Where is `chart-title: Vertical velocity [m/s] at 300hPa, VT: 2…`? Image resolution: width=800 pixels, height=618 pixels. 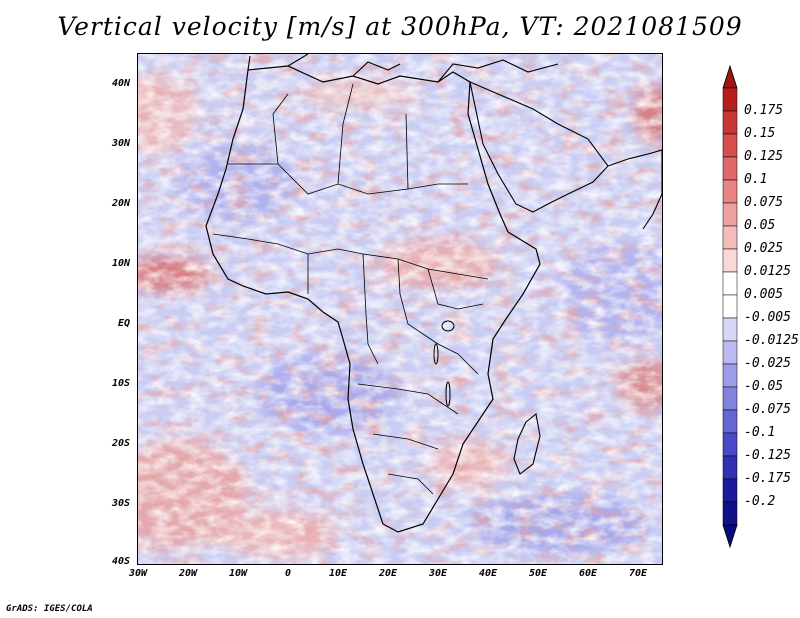 chart-title: Vertical velocity [m/s] at 300hPa, VT: 2… is located at coordinates (400, 26).